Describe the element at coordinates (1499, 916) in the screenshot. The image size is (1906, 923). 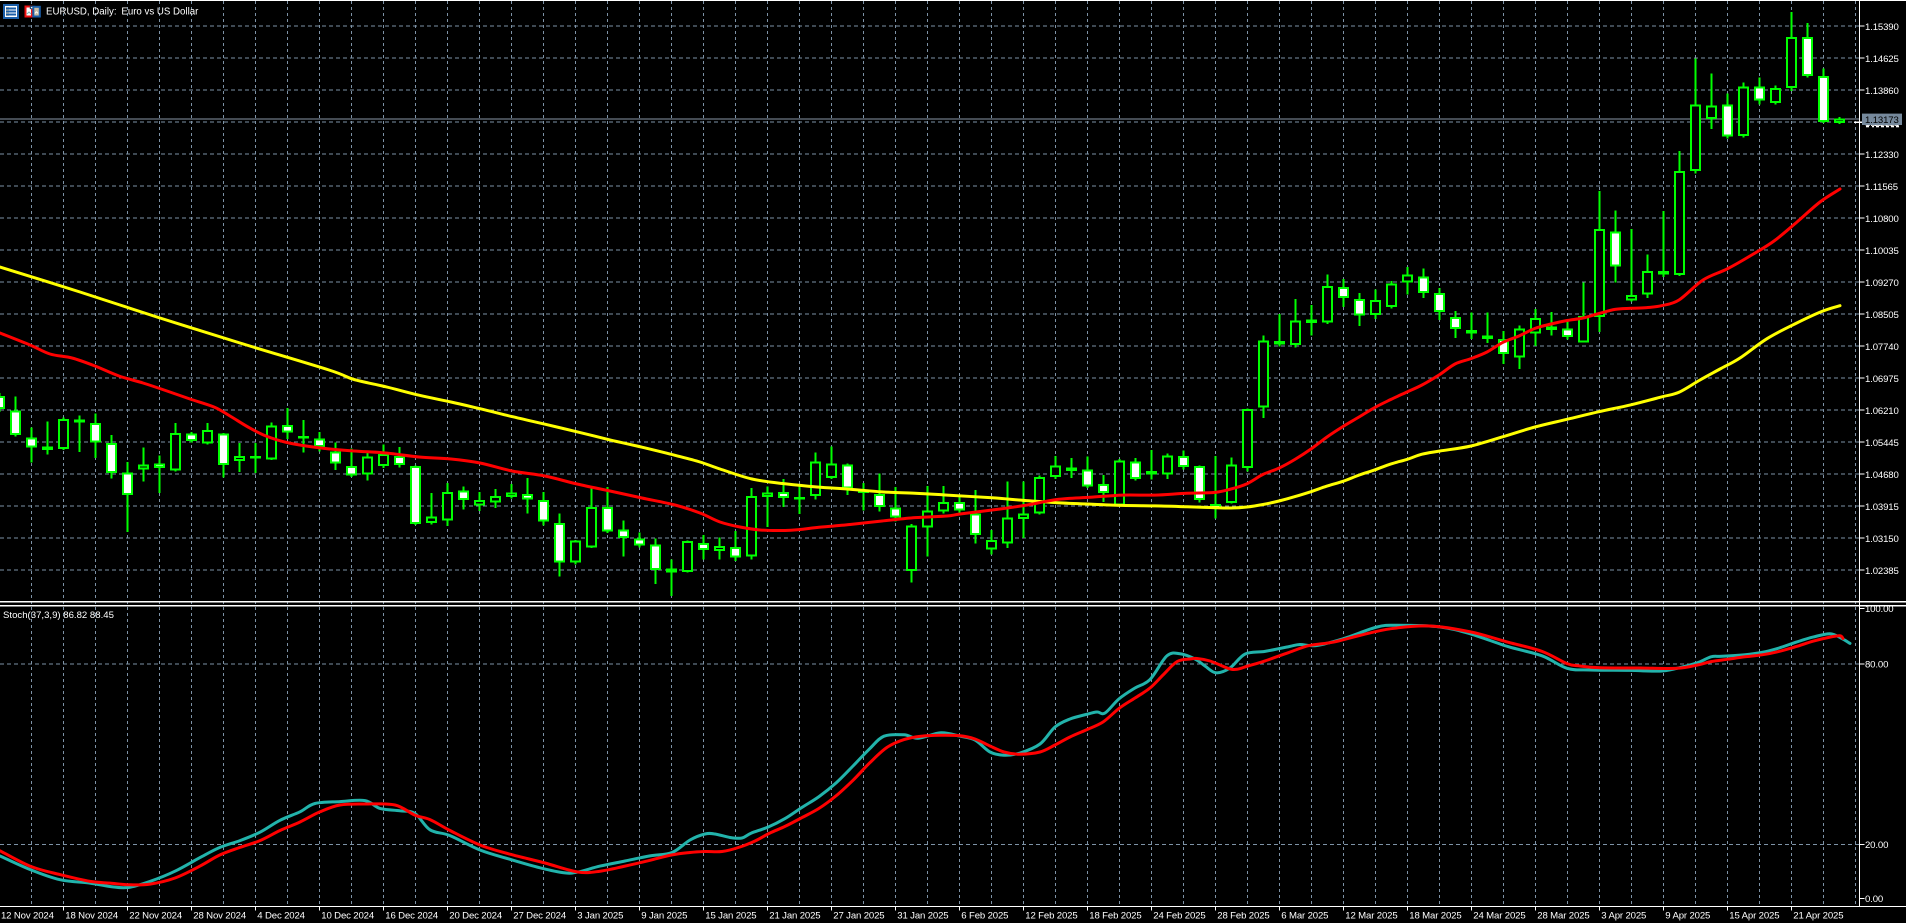
I see `svg-text: 24 Mar 2025` at that location.